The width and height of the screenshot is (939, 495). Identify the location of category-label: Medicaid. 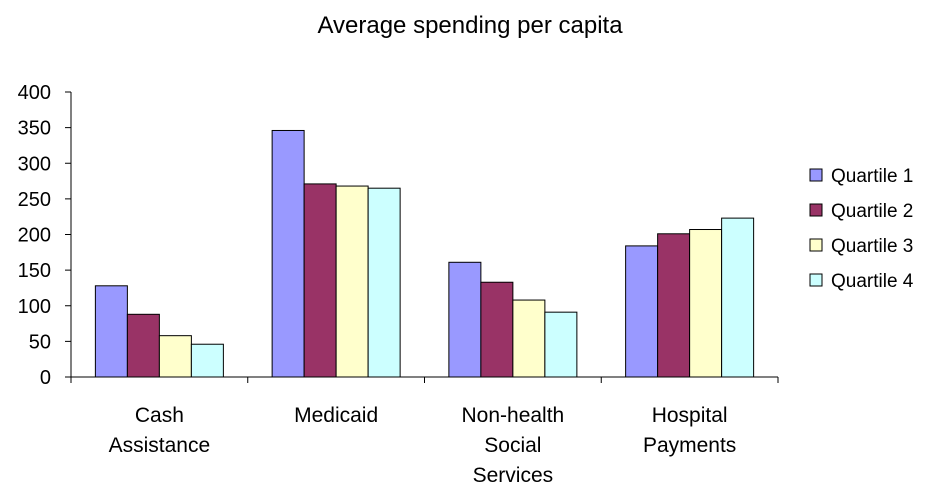
(336, 415).